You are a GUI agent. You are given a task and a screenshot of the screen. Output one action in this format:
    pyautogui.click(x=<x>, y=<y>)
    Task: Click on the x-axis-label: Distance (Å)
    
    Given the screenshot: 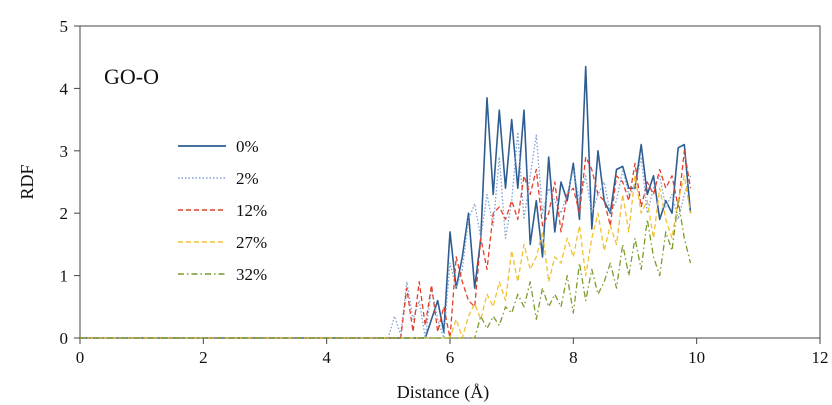 What is the action you would take?
    pyautogui.click(x=443, y=392)
    